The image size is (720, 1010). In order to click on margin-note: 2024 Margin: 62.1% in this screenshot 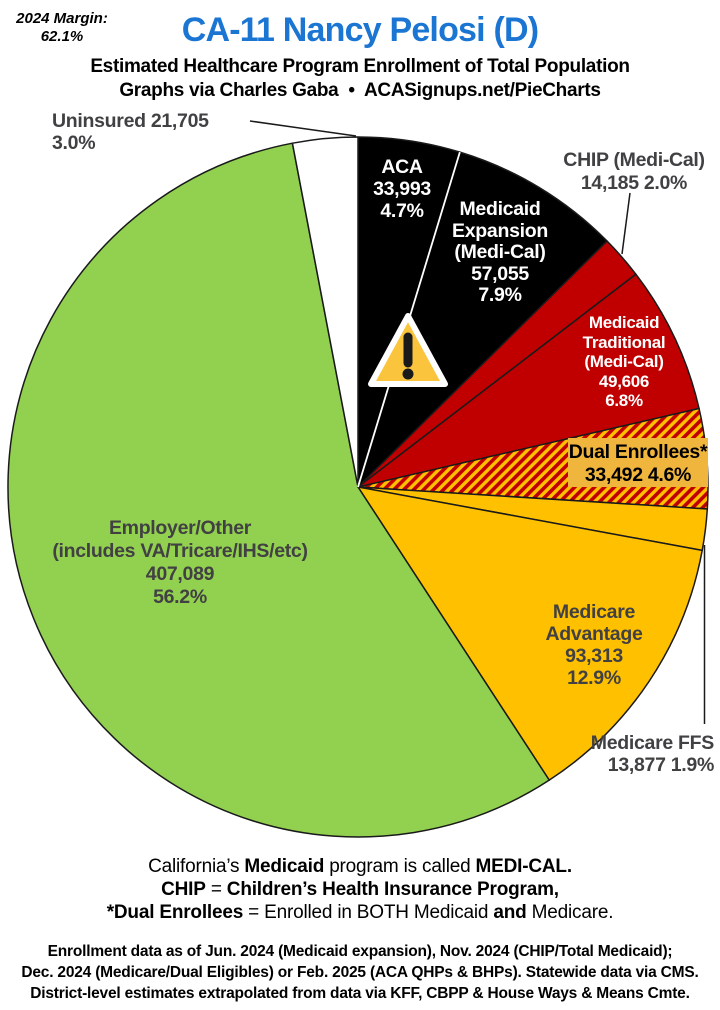, I will do `click(62, 28)`.